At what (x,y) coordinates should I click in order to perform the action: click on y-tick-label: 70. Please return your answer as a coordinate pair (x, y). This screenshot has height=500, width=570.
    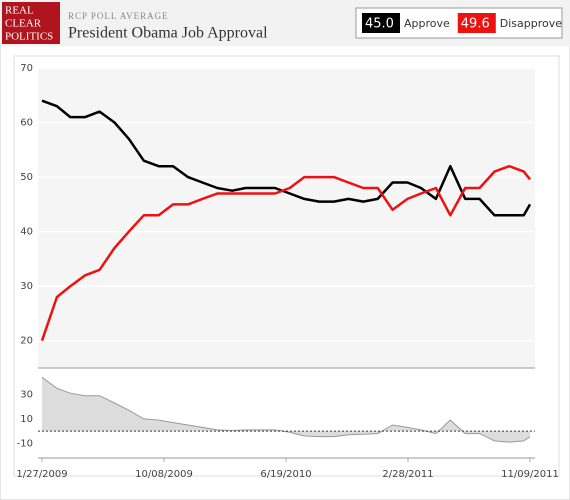
    Looking at the image, I should click on (26, 68).